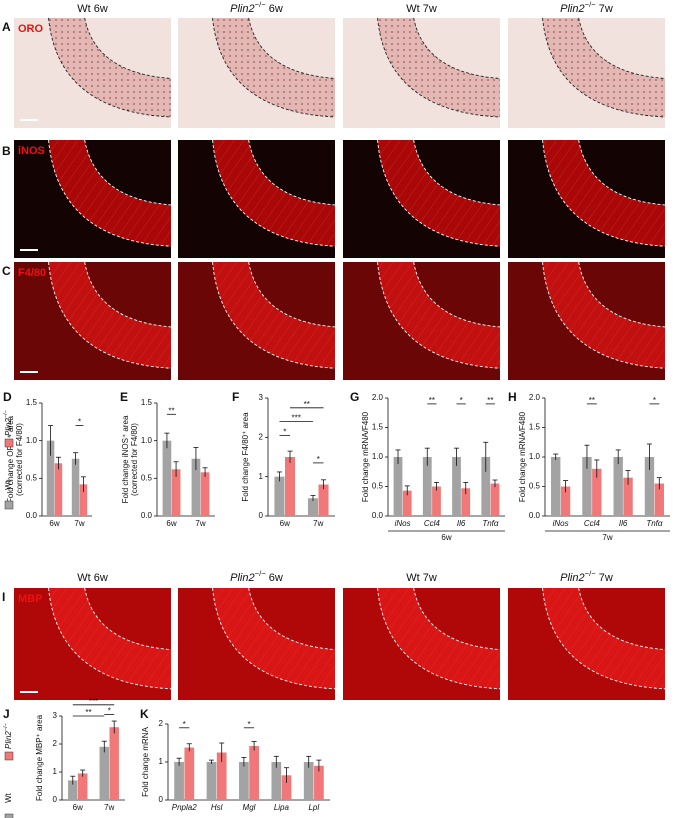  I want to click on y-axis-label: Fold change mRNA/F480, so click(522, 456).